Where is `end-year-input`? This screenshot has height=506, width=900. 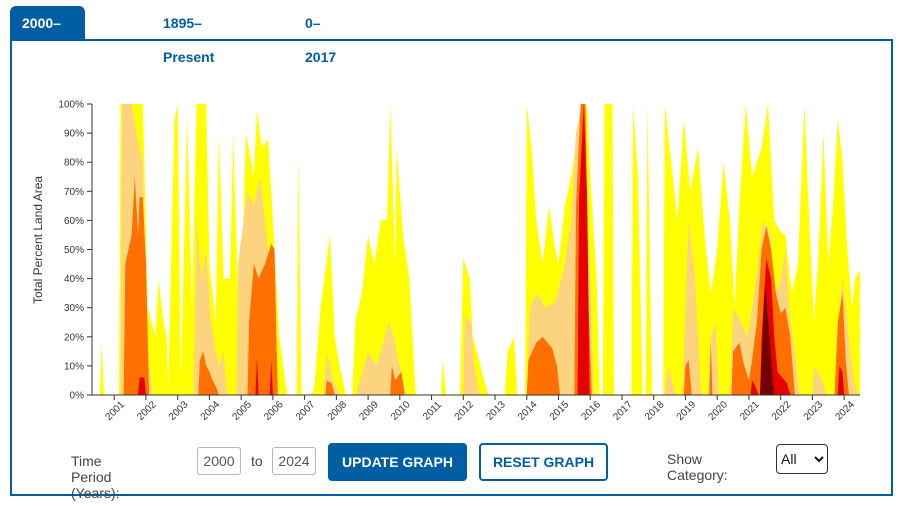
end-year-input is located at coordinates (294, 461).